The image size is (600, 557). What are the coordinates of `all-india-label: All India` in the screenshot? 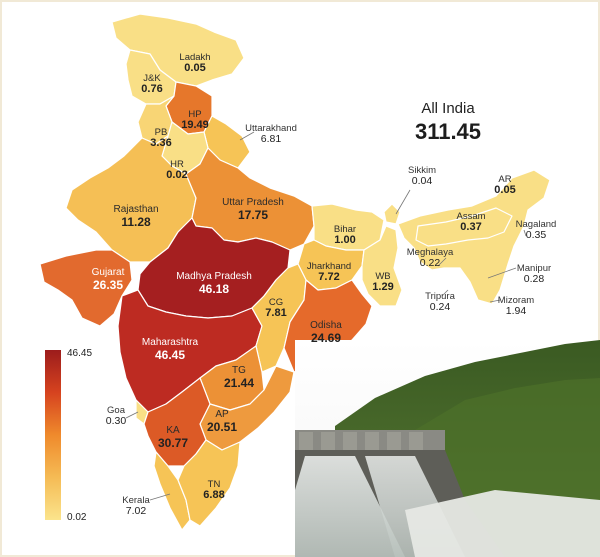 It's located at (448, 108).